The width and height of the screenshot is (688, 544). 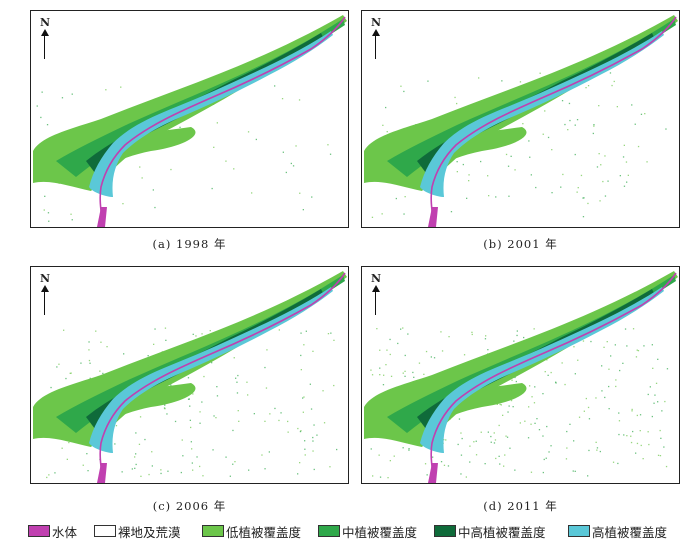 I want to click on legend: 水体 裸地及荒漠 低植被覆盖度 中植被覆盖度 中高植被覆盖度 高植被覆盖度, so click(x=354, y=532).